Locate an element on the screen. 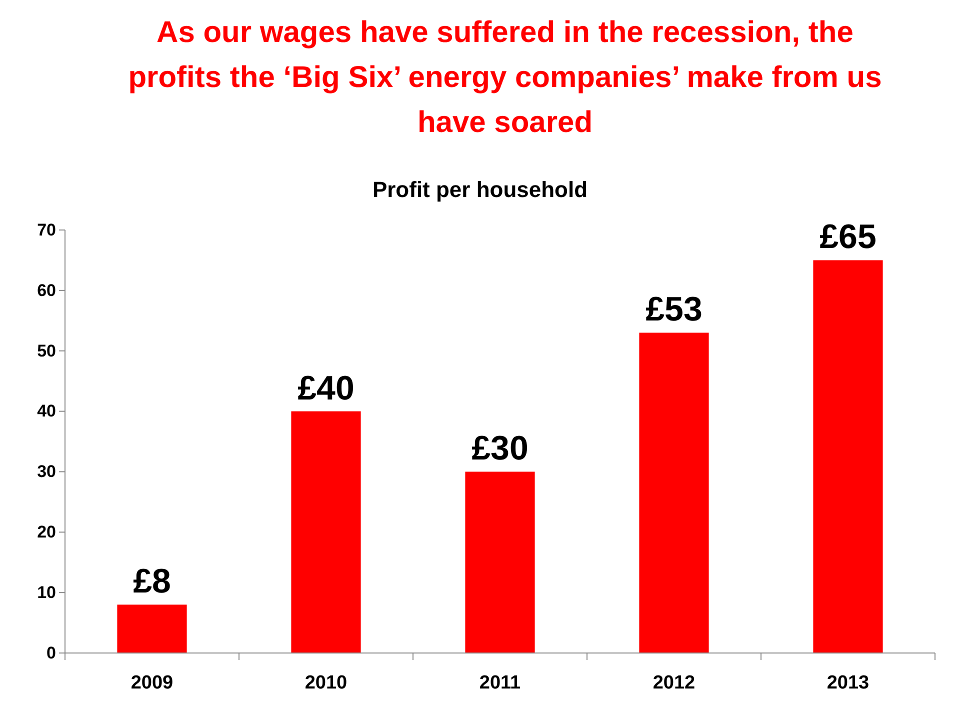 This screenshot has width=960, height=720. y-tick-label: 50 is located at coordinates (46, 350).